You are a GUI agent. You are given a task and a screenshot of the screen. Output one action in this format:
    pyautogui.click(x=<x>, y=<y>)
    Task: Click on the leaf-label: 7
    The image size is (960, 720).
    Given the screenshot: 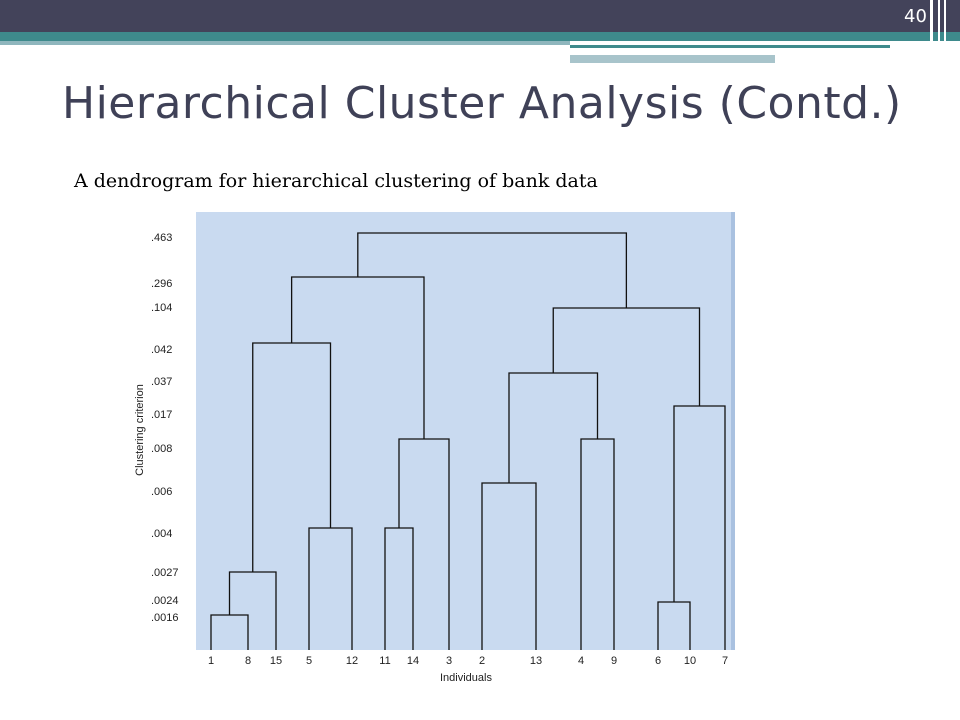 What is the action you would take?
    pyautogui.click(x=725, y=661)
    